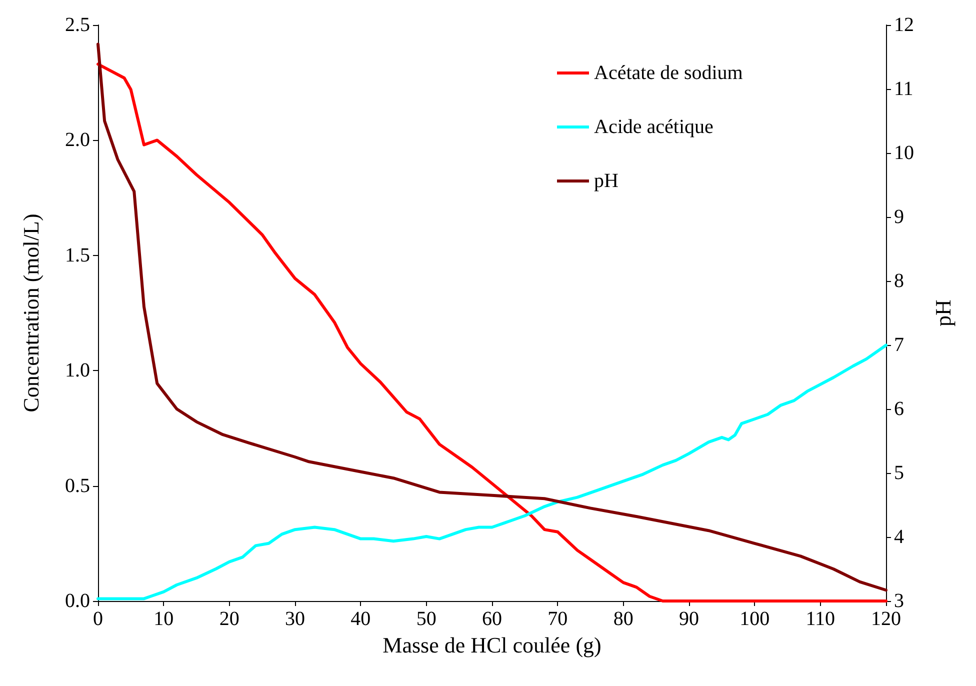  What do you see at coordinates (899, 281) in the screenshot?
I see `y2-tick-label: 8` at bounding box center [899, 281].